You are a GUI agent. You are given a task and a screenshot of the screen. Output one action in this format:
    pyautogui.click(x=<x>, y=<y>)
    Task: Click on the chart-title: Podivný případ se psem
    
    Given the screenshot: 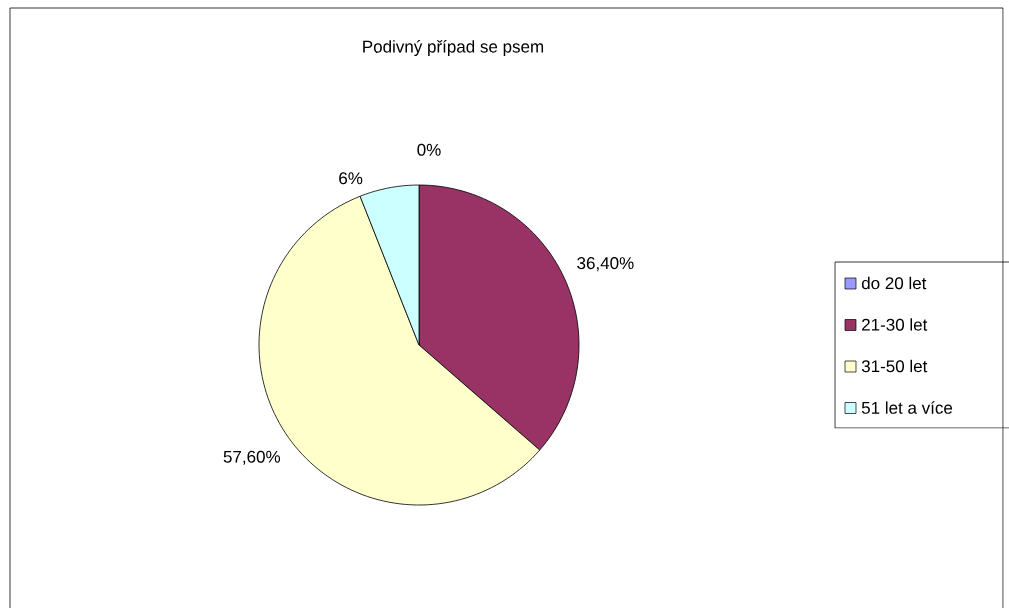 What is the action you would take?
    pyautogui.click(x=453, y=48)
    